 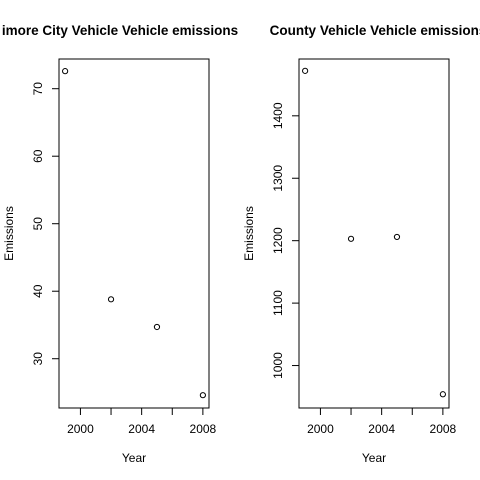 I want to click on y-tick-label: 60, so click(x=38, y=156).